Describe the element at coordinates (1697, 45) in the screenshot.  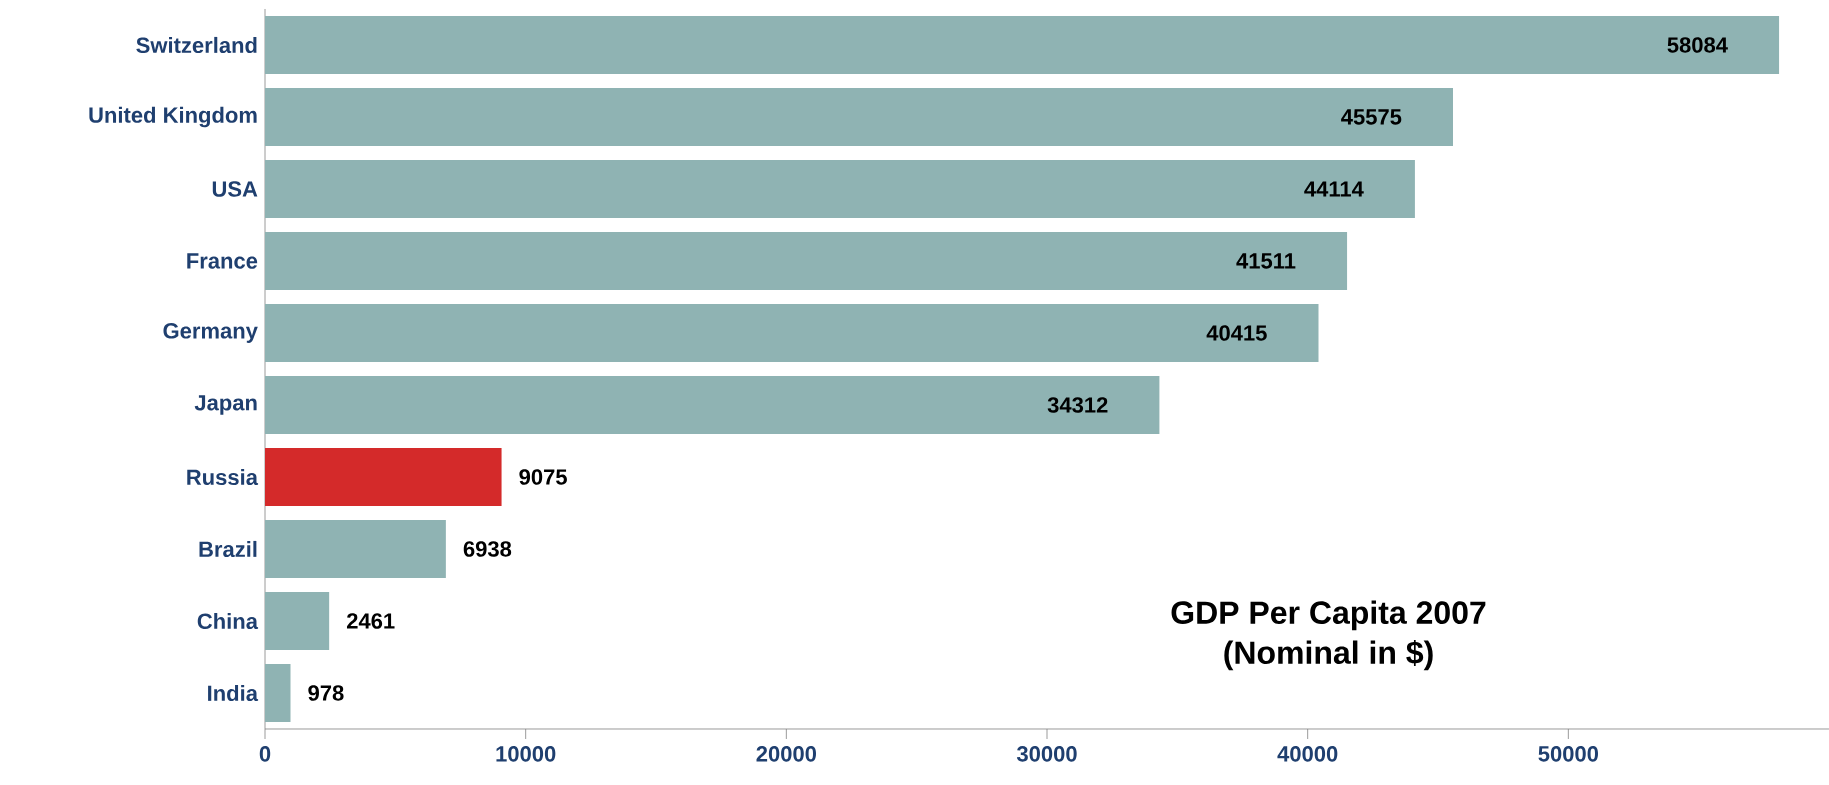
I see `data-label: 58084` at that location.